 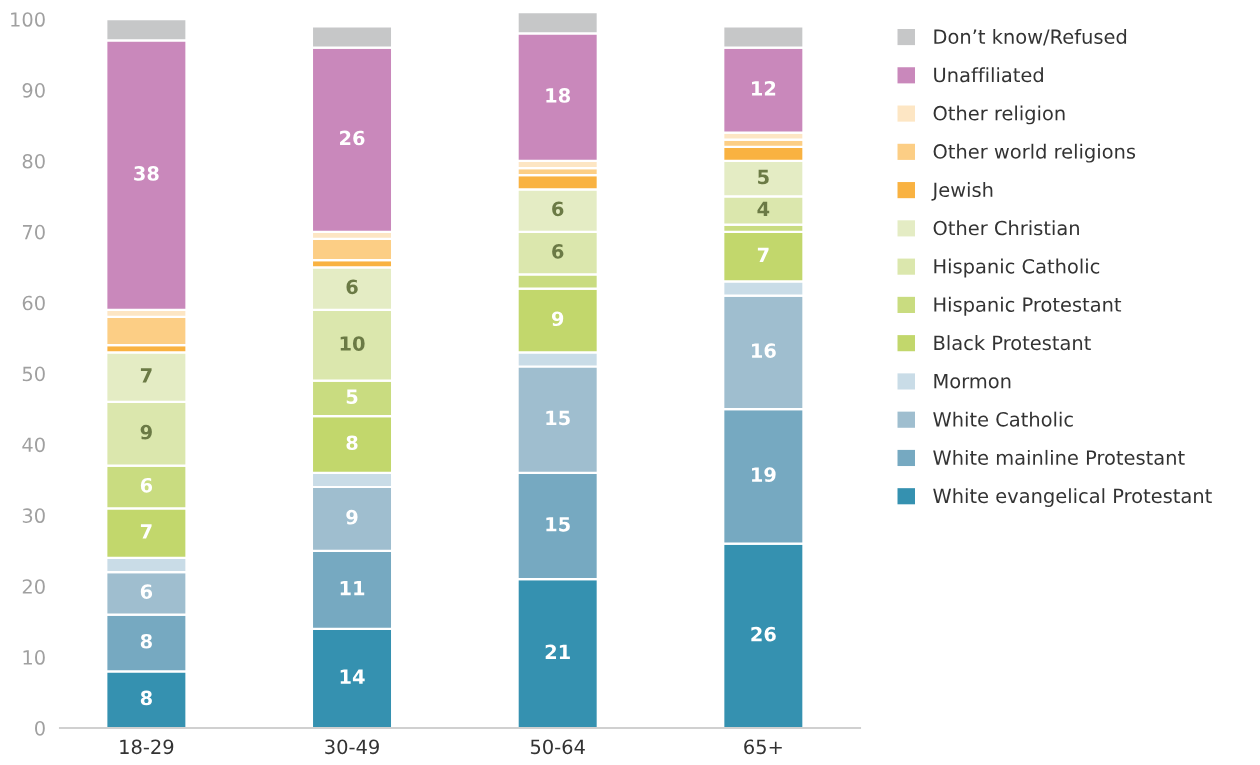 What do you see at coordinates (33, 374) in the screenshot?
I see `y-tick-label: 50` at bounding box center [33, 374].